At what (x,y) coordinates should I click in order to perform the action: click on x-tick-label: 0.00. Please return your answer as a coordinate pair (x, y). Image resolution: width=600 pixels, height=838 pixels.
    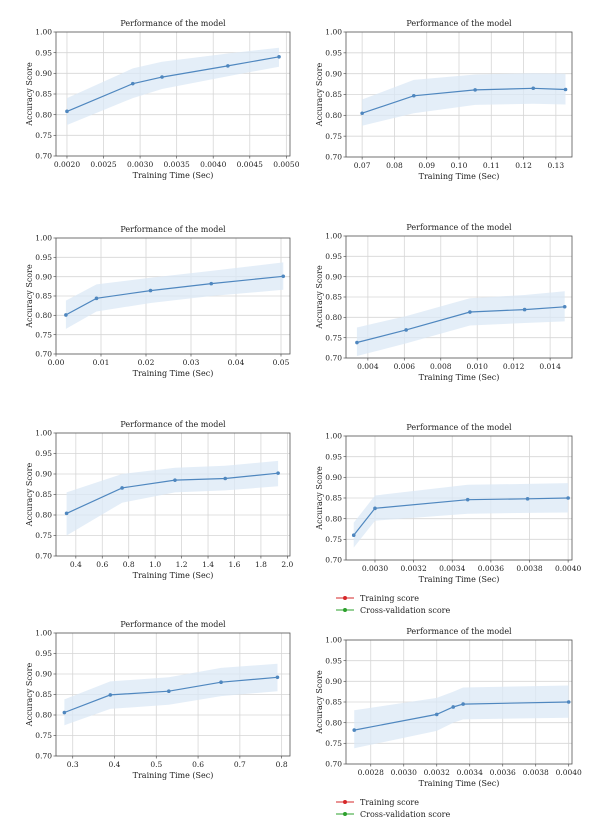
    Looking at the image, I should click on (56, 362).